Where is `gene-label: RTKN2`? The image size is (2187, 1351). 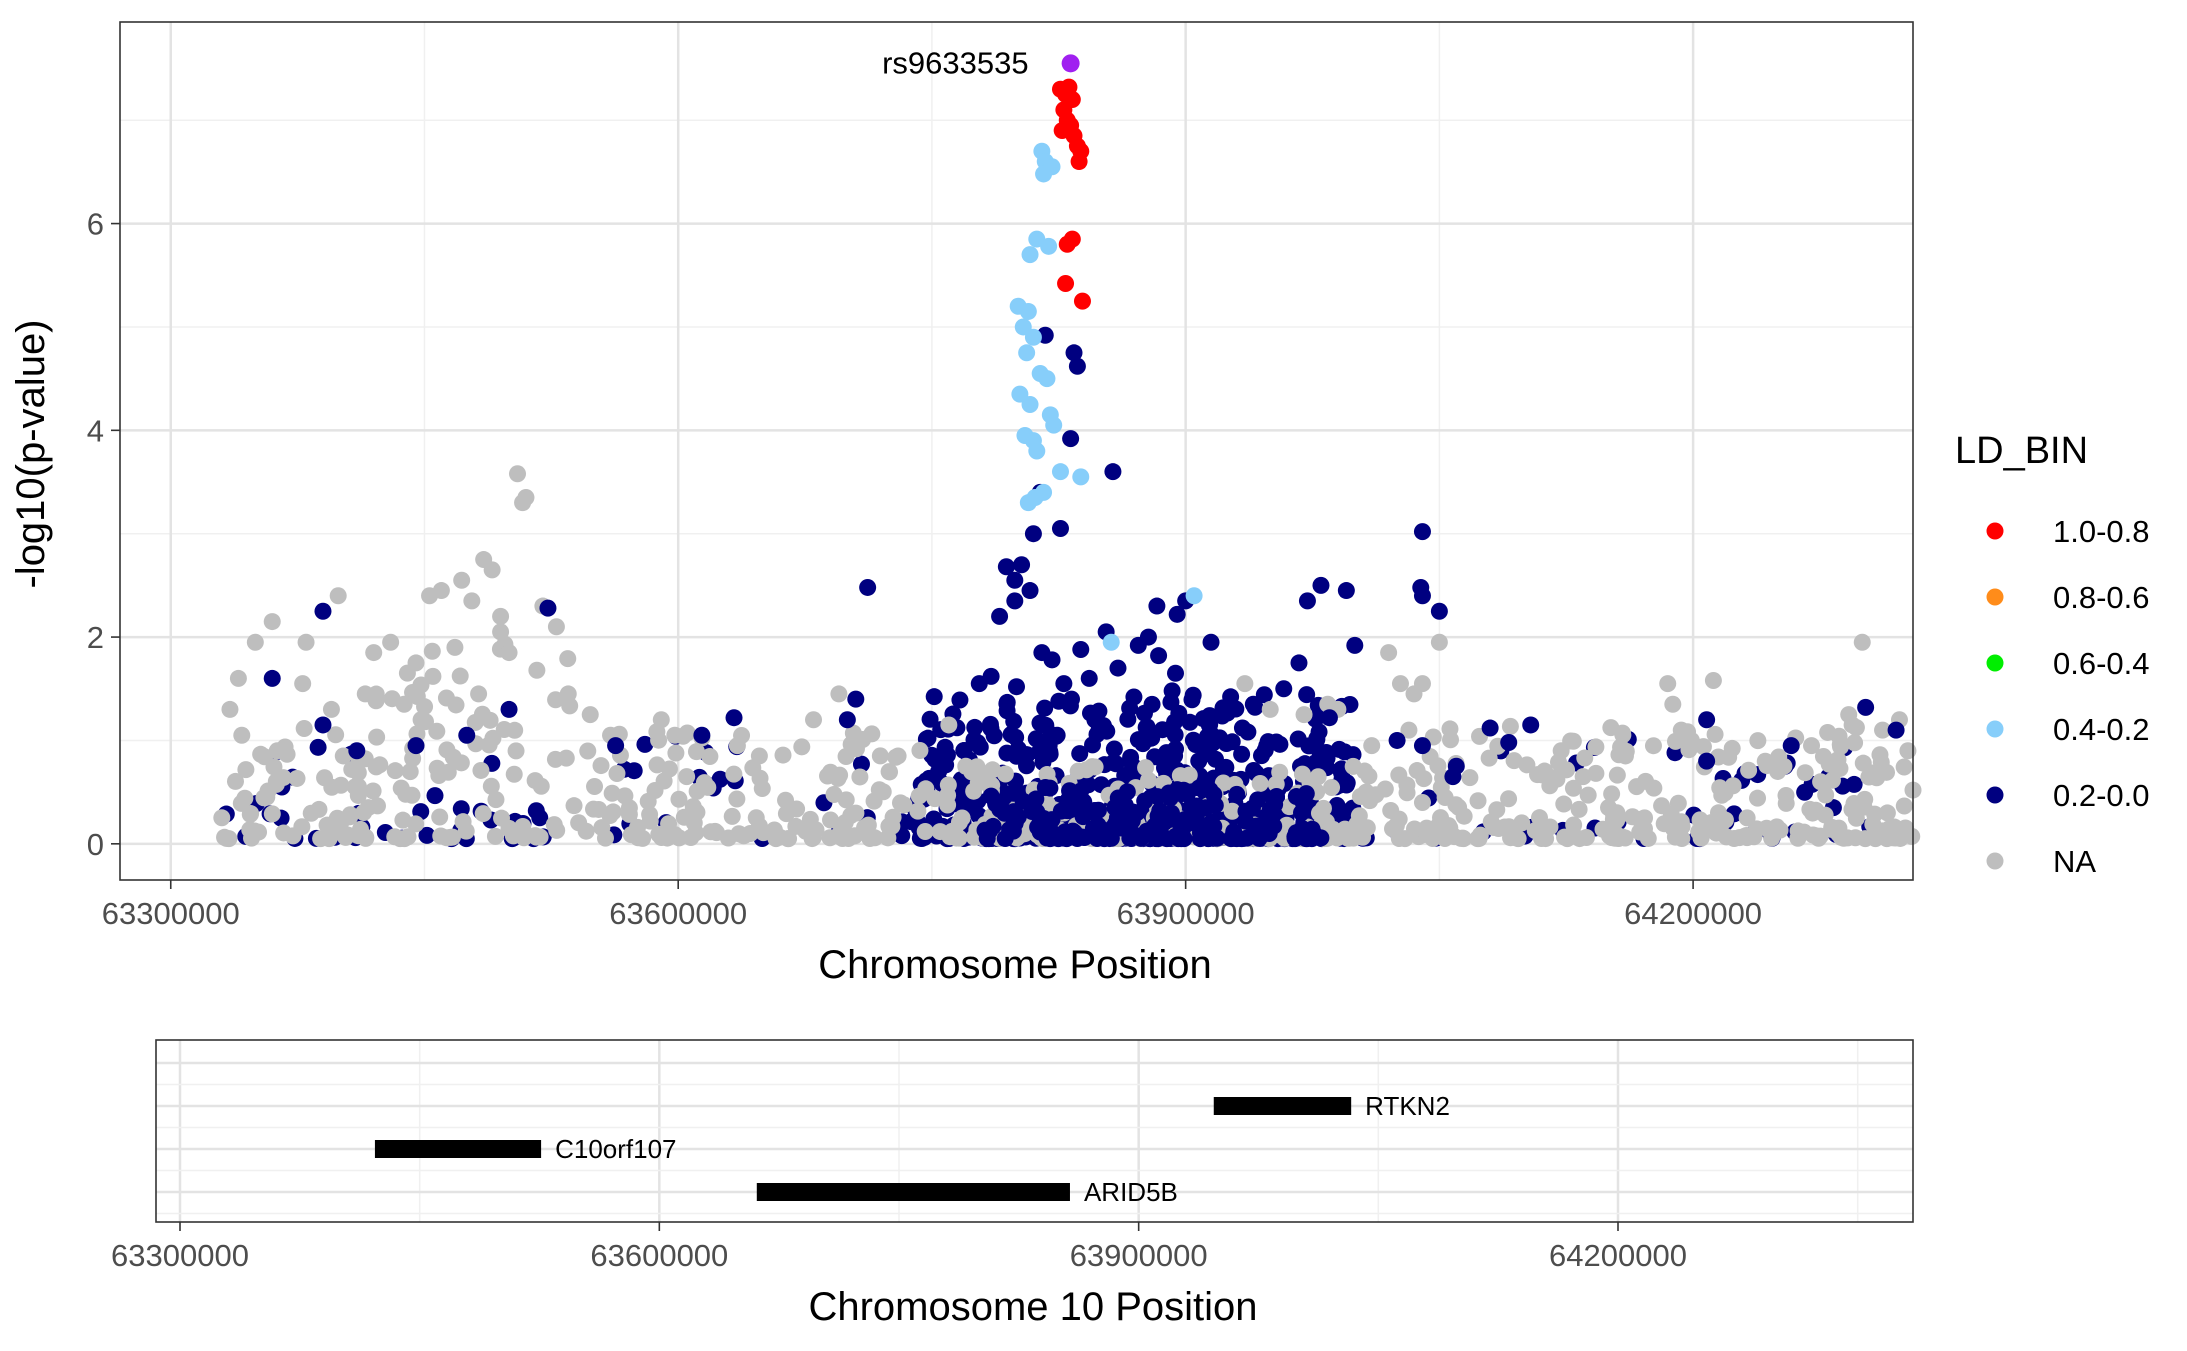 gene-label: RTKN2 is located at coordinates (1407, 1106).